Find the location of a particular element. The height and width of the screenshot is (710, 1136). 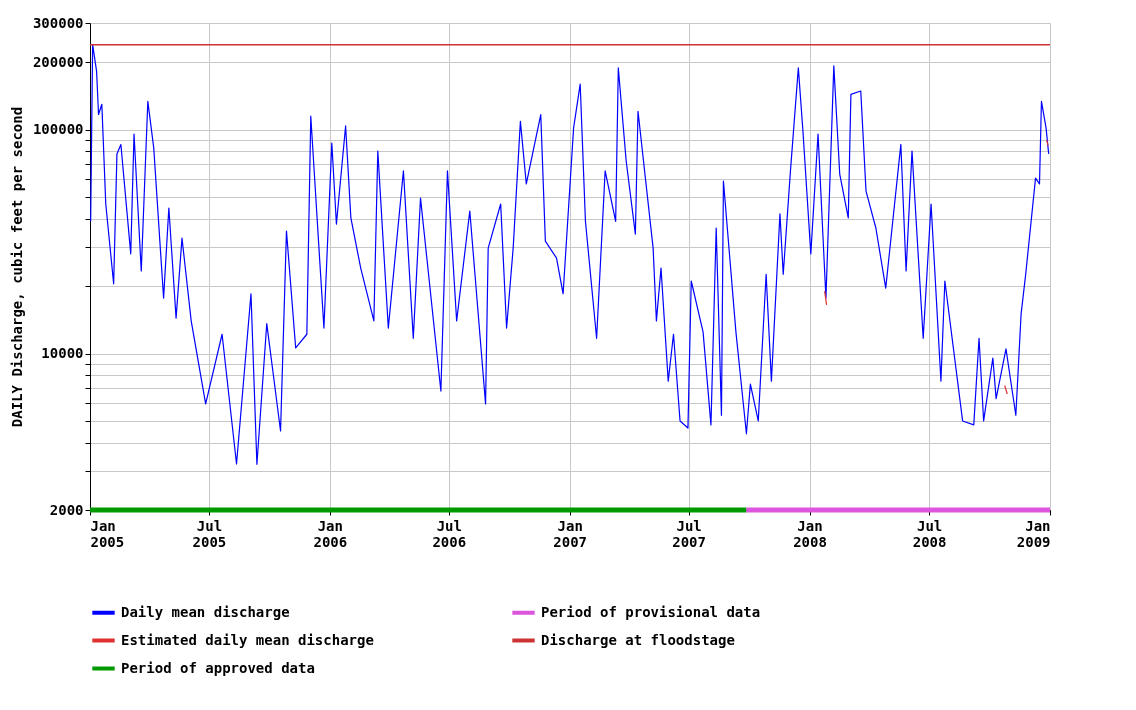

y-tick-label: 300000 is located at coordinates (58, 22).